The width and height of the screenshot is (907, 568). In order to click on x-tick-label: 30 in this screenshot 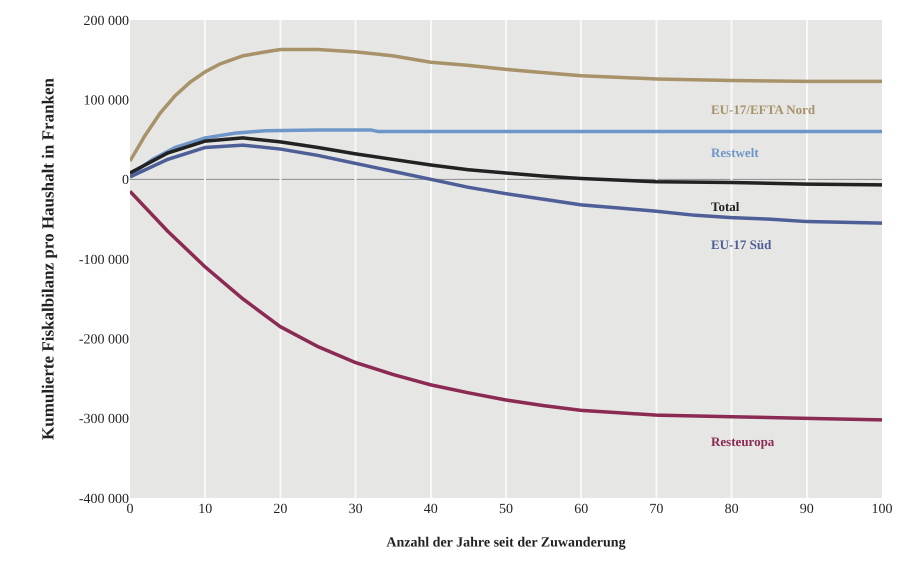, I will do `click(355, 509)`.